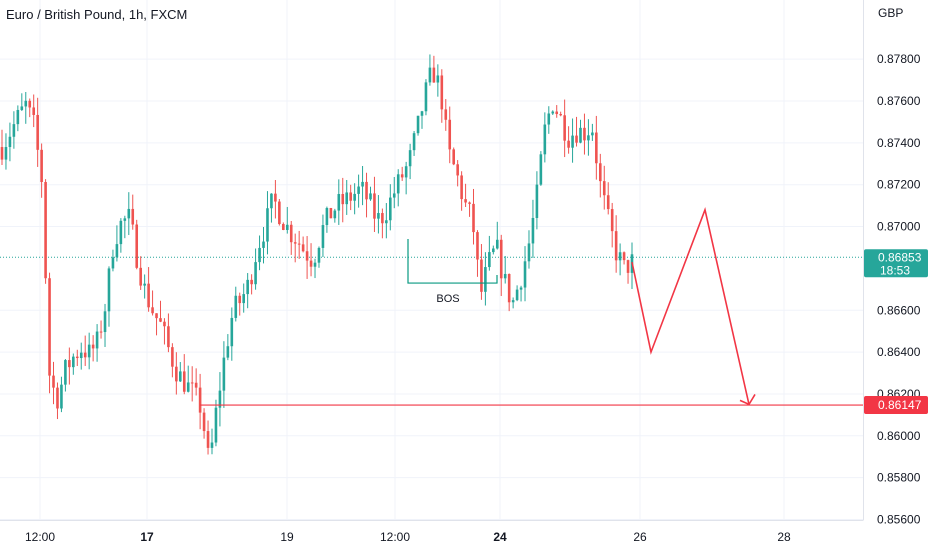 This screenshot has height=550, width=932. What do you see at coordinates (640, 537) in the screenshot?
I see `time-axis-tick: 26` at bounding box center [640, 537].